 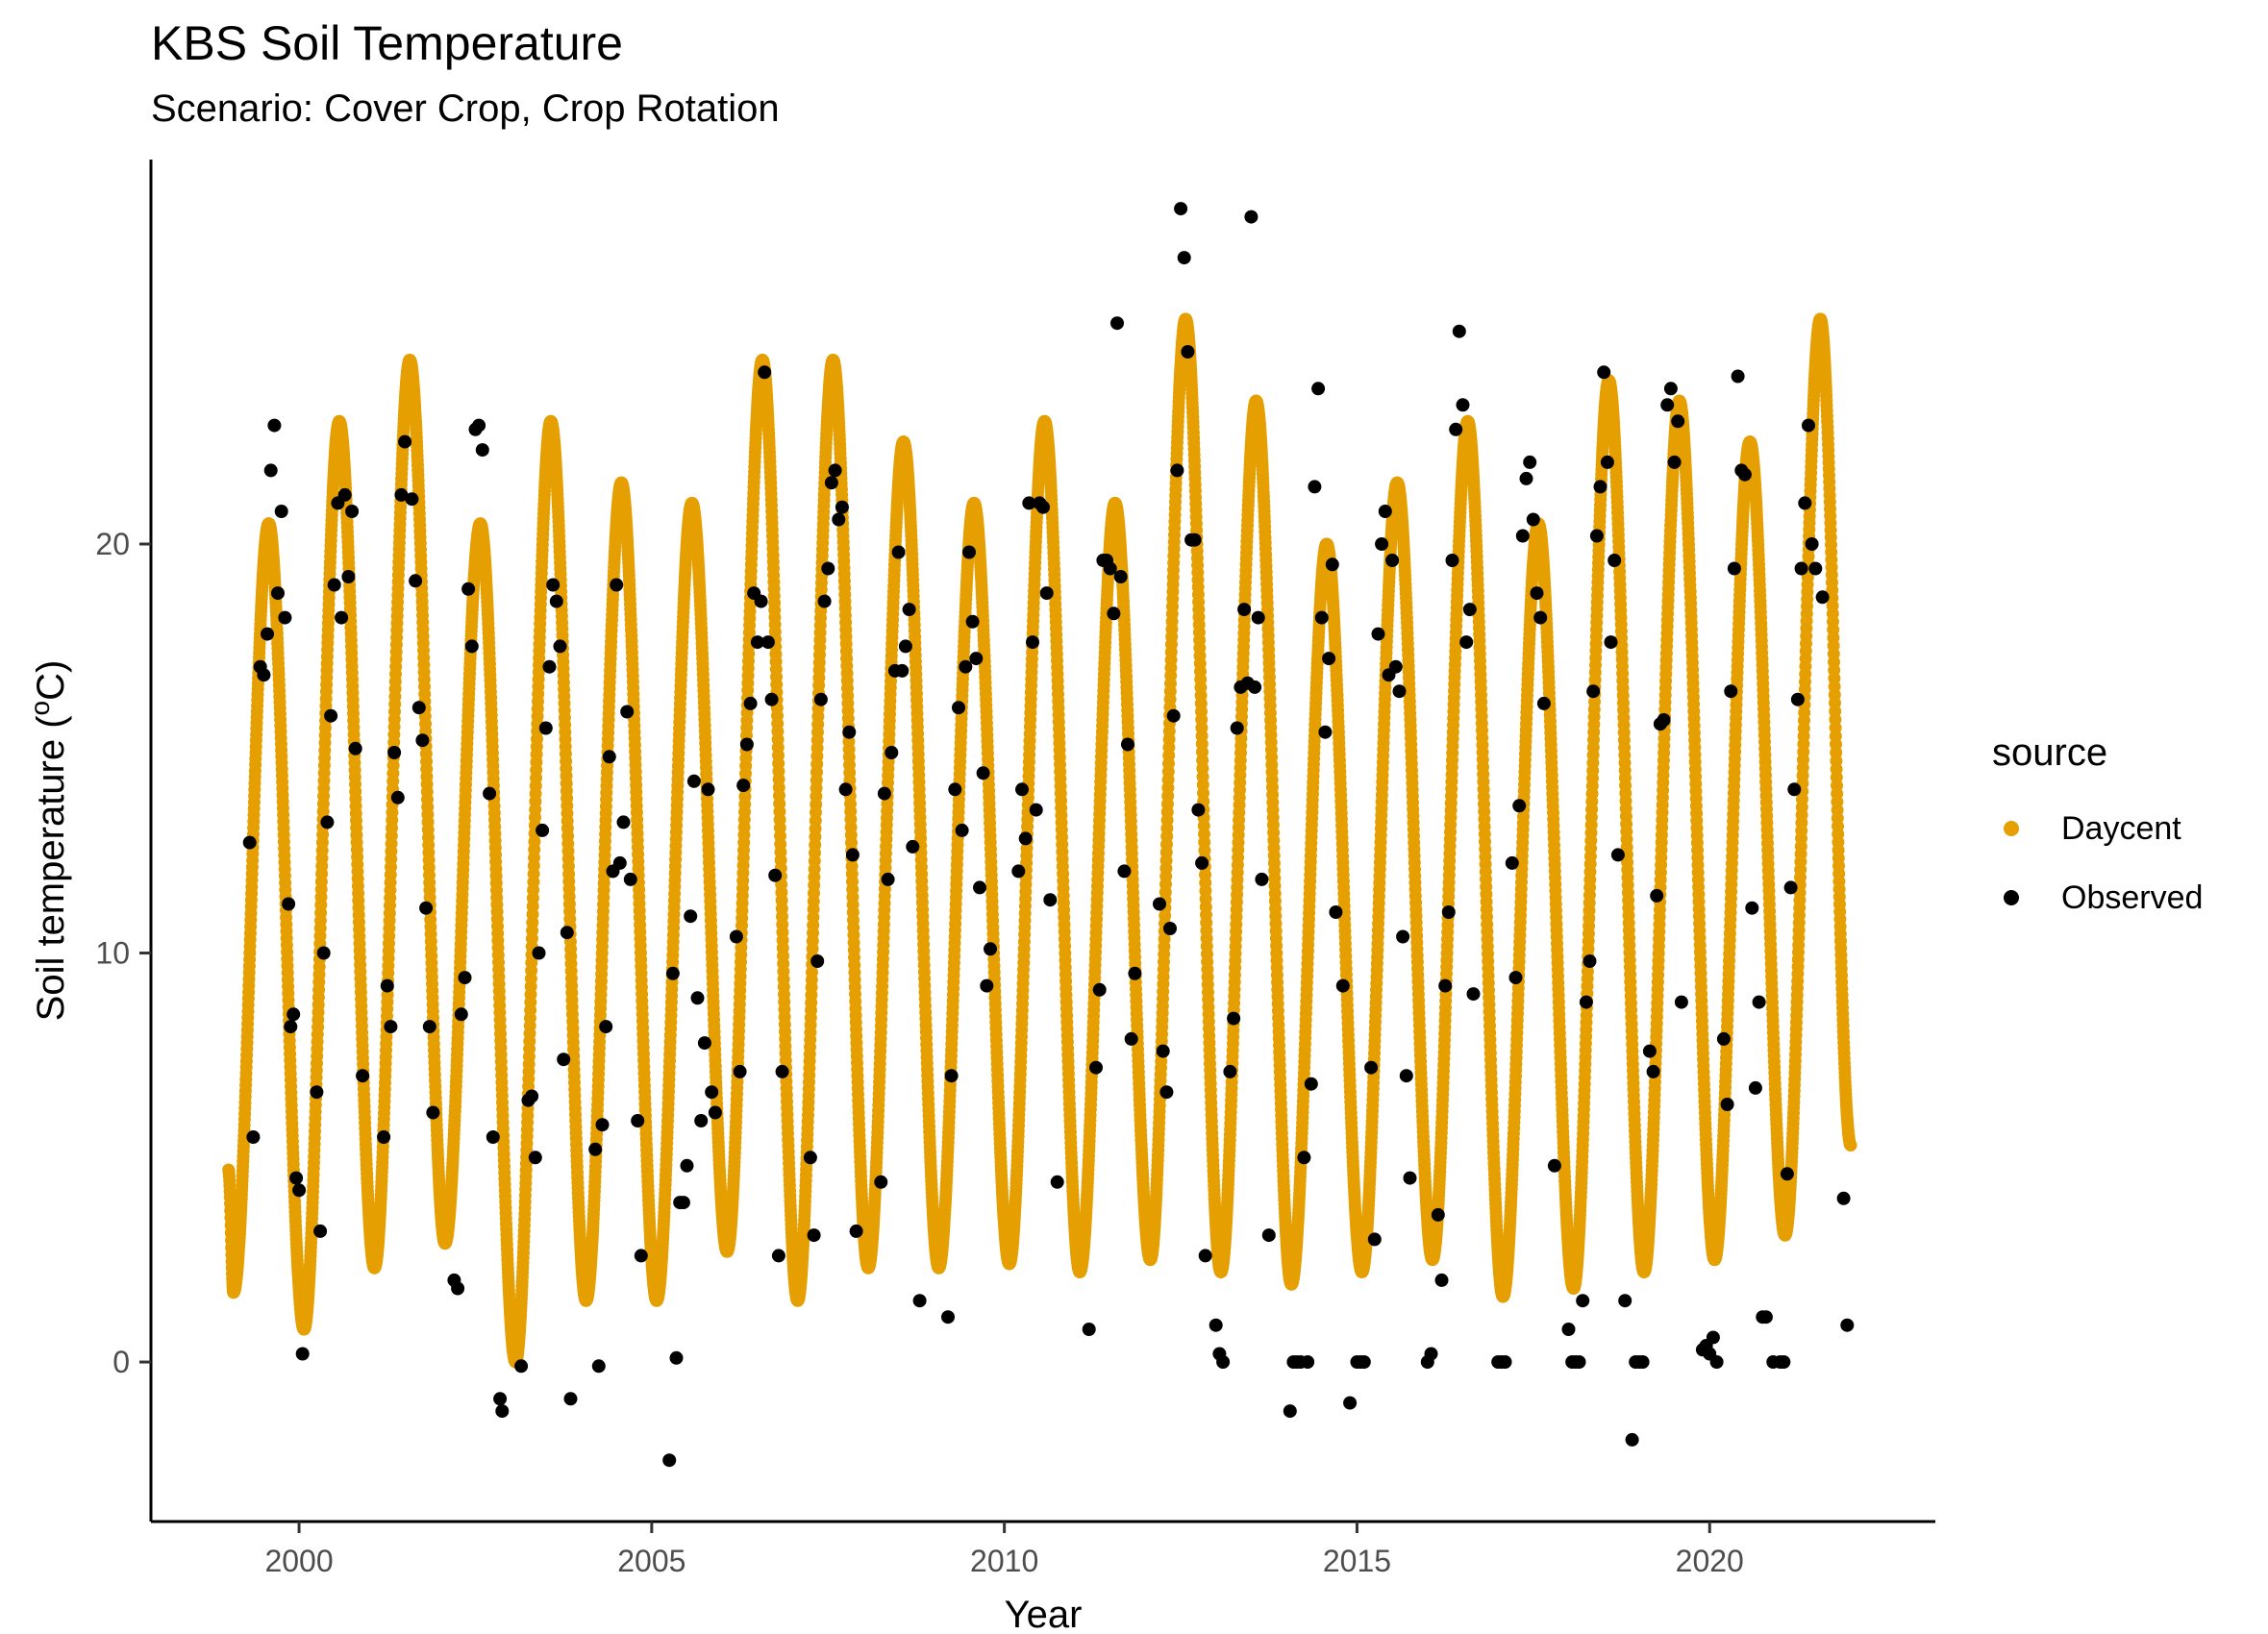 What do you see at coordinates (465, 108) in the screenshot?
I see `chart-subtitle: Scenario: Cover Crop, Crop Rotation` at bounding box center [465, 108].